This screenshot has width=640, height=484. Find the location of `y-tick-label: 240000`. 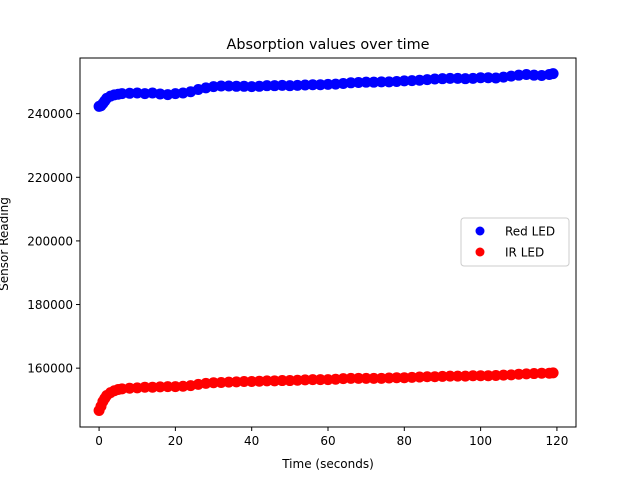

y-tick-label: 240000 is located at coordinates (50, 114).